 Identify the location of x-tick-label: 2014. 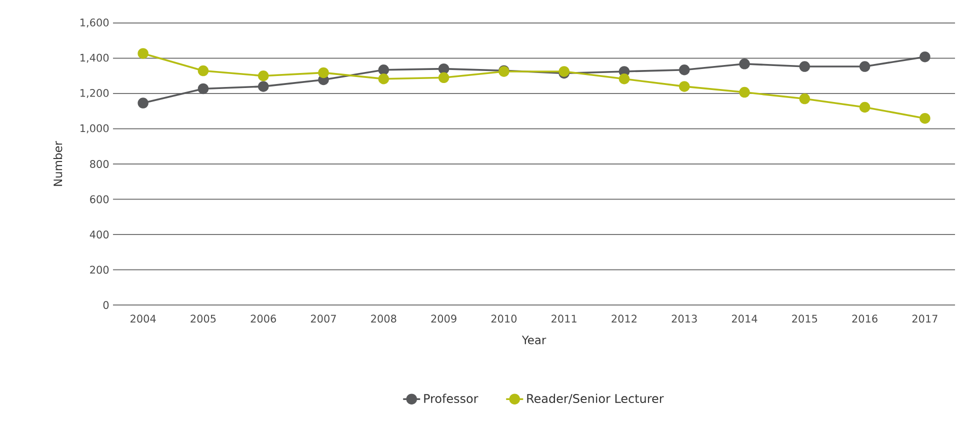
(745, 318).